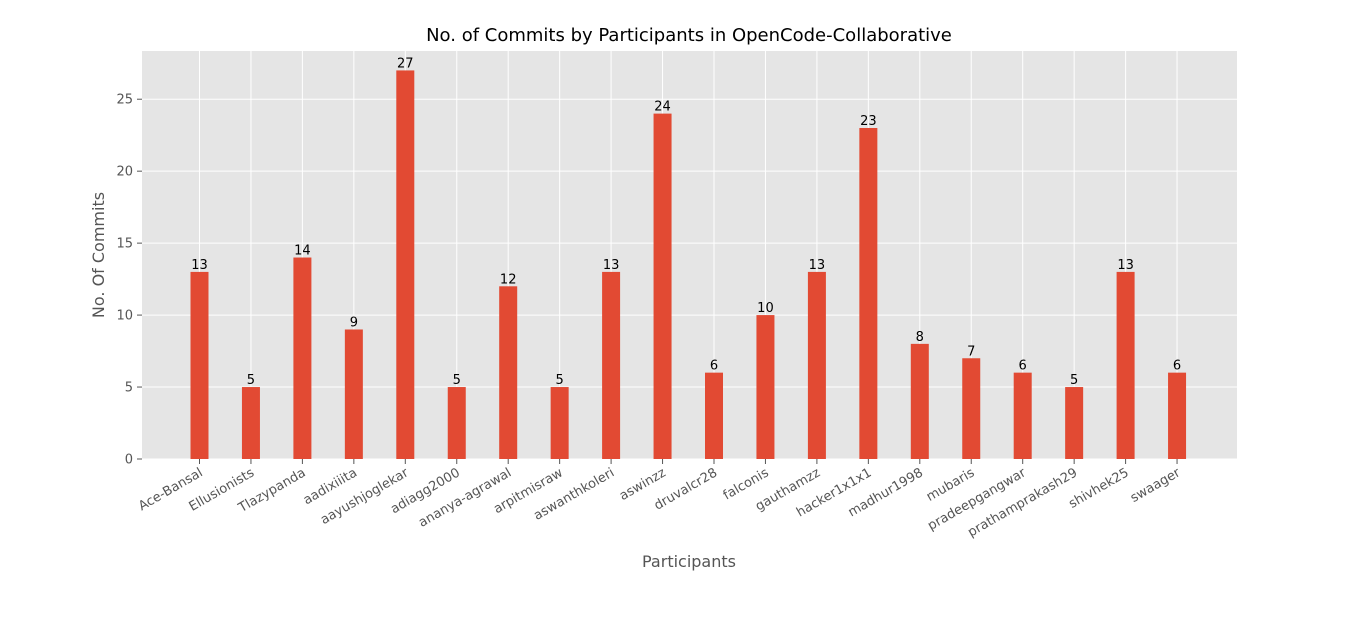 This screenshot has width=1366, height=624. Describe the element at coordinates (354, 322) in the screenshot. I see `data-label: 9` at that location.